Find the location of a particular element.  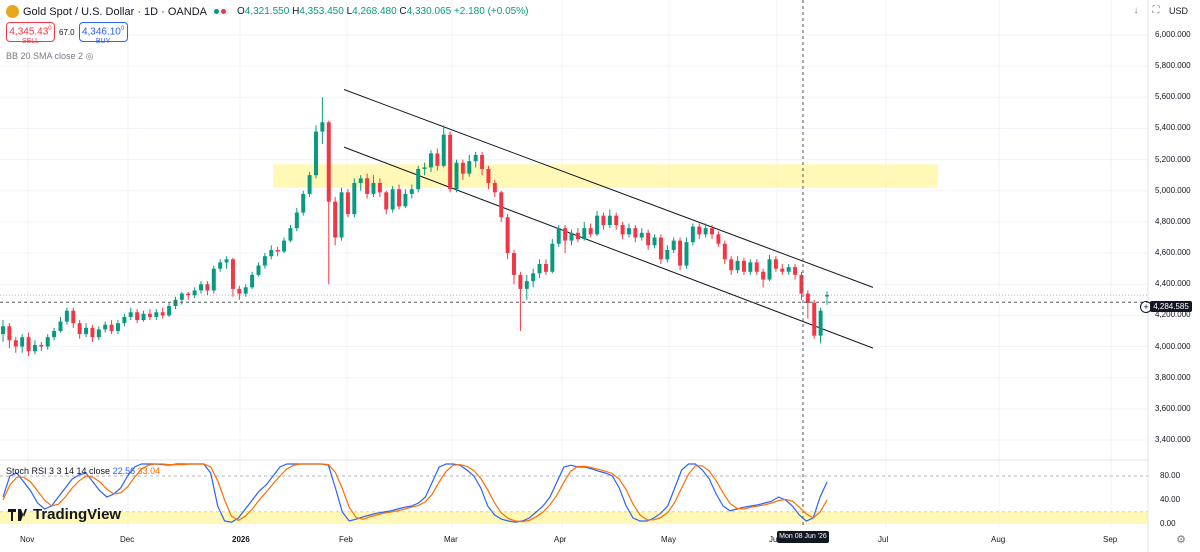

price-axis-label: 3,800.000 is located at coordinates (1173, 377).